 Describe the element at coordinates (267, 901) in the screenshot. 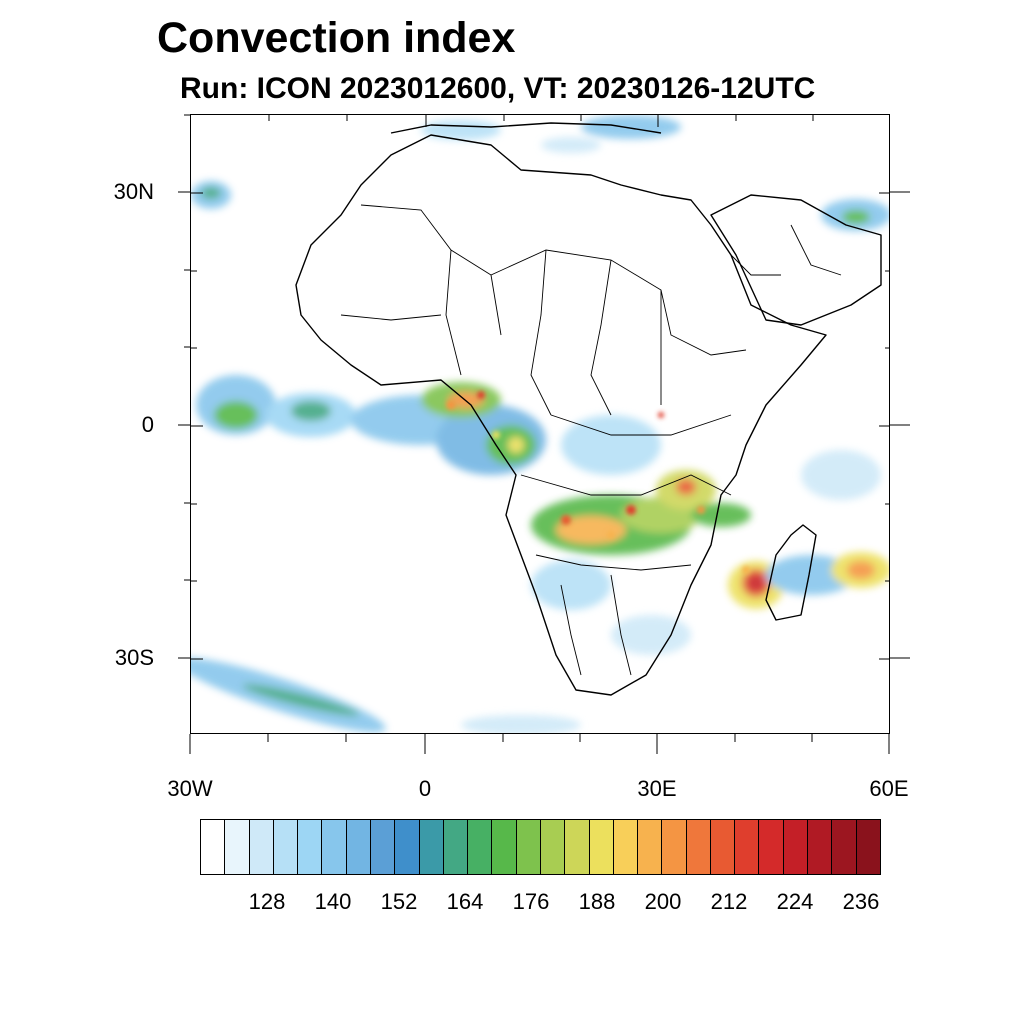

I see `colorbar-label: 128` at that location.